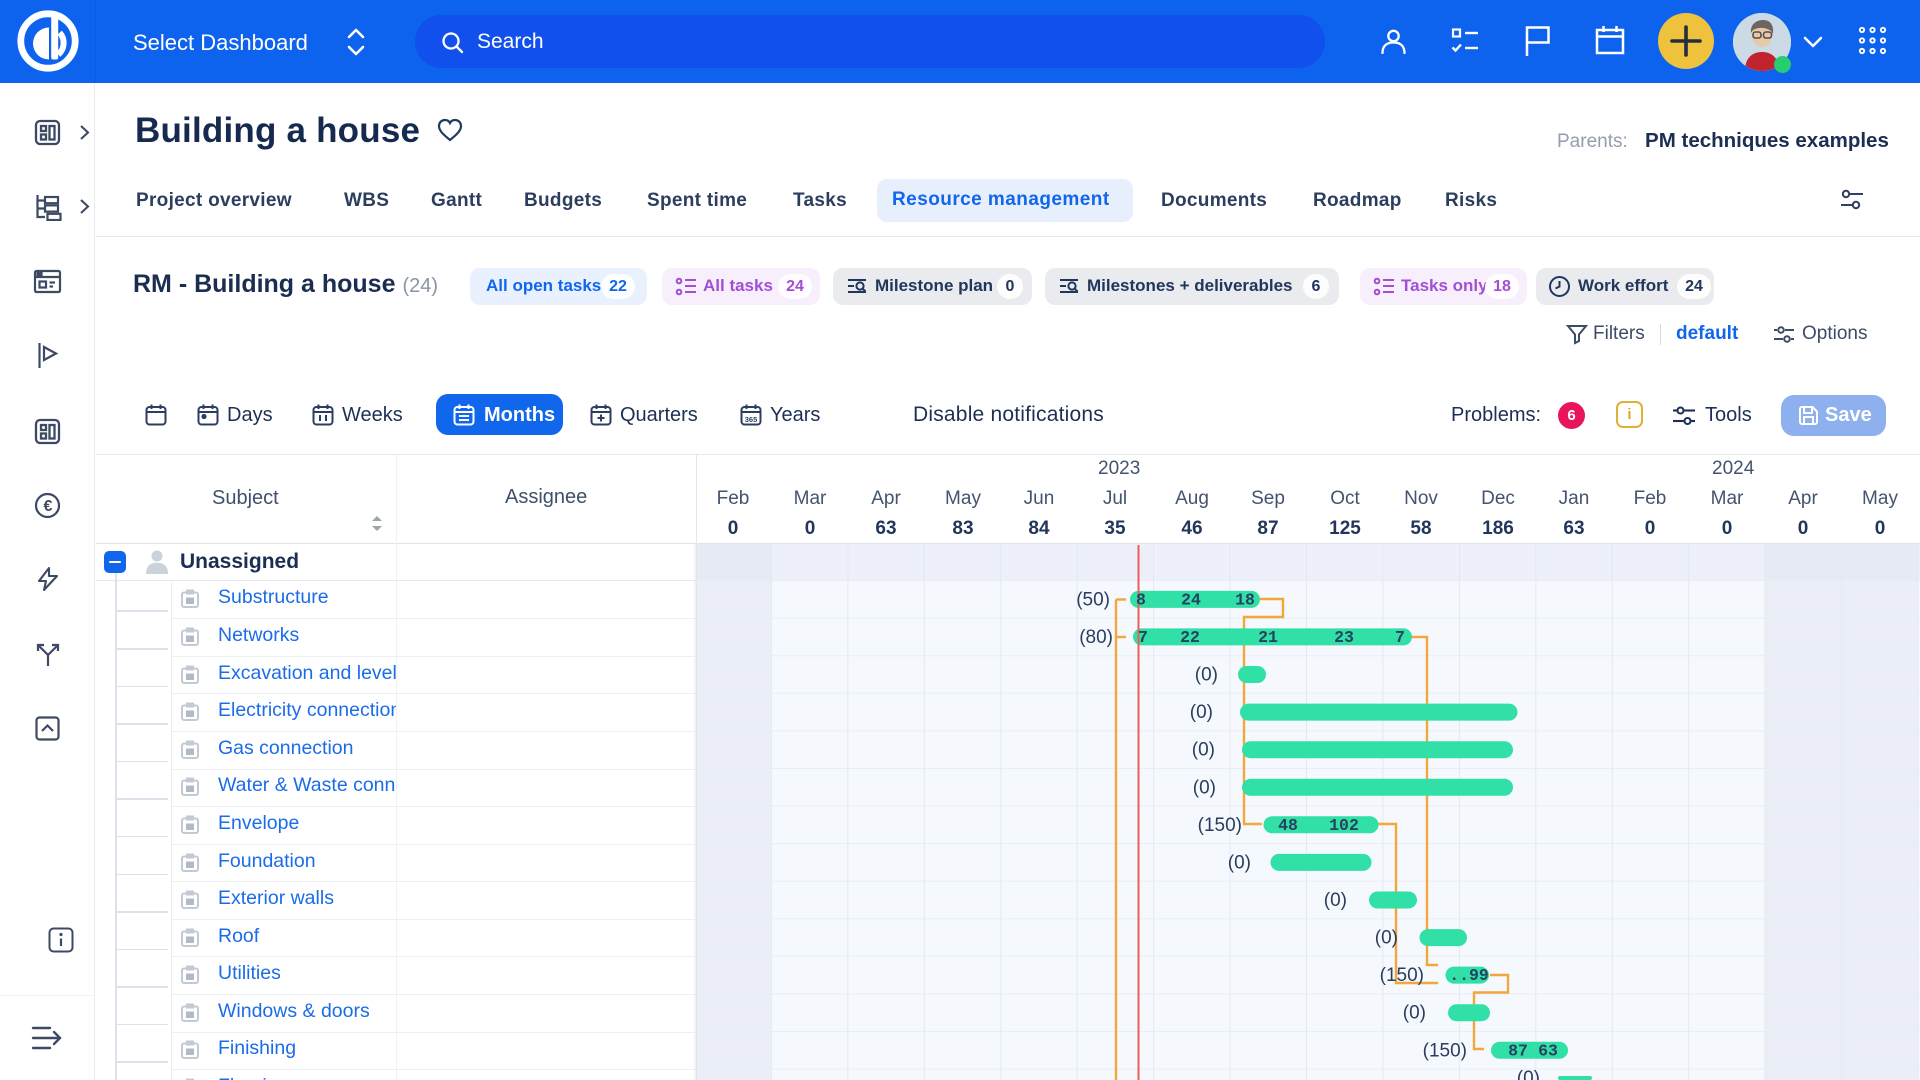 This screenshot has height=1080, width=1920. What do you see at coordinates (1518, 1050) in the screenshot?
I see `svg-text: 87` at bounding box center [1518, 1050].